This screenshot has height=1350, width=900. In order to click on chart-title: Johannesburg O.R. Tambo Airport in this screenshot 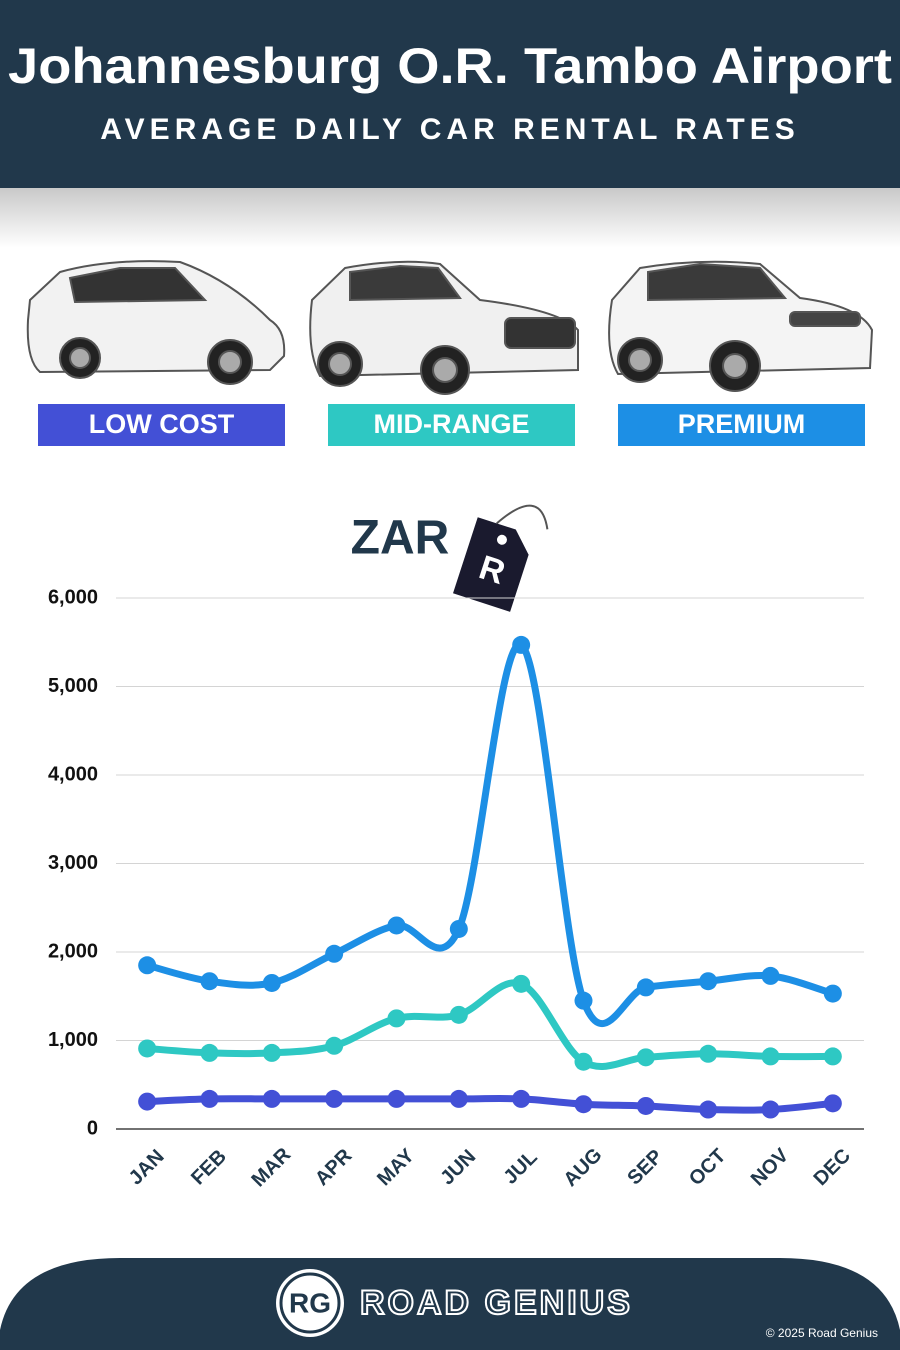, I will do `click(450, 66)`.